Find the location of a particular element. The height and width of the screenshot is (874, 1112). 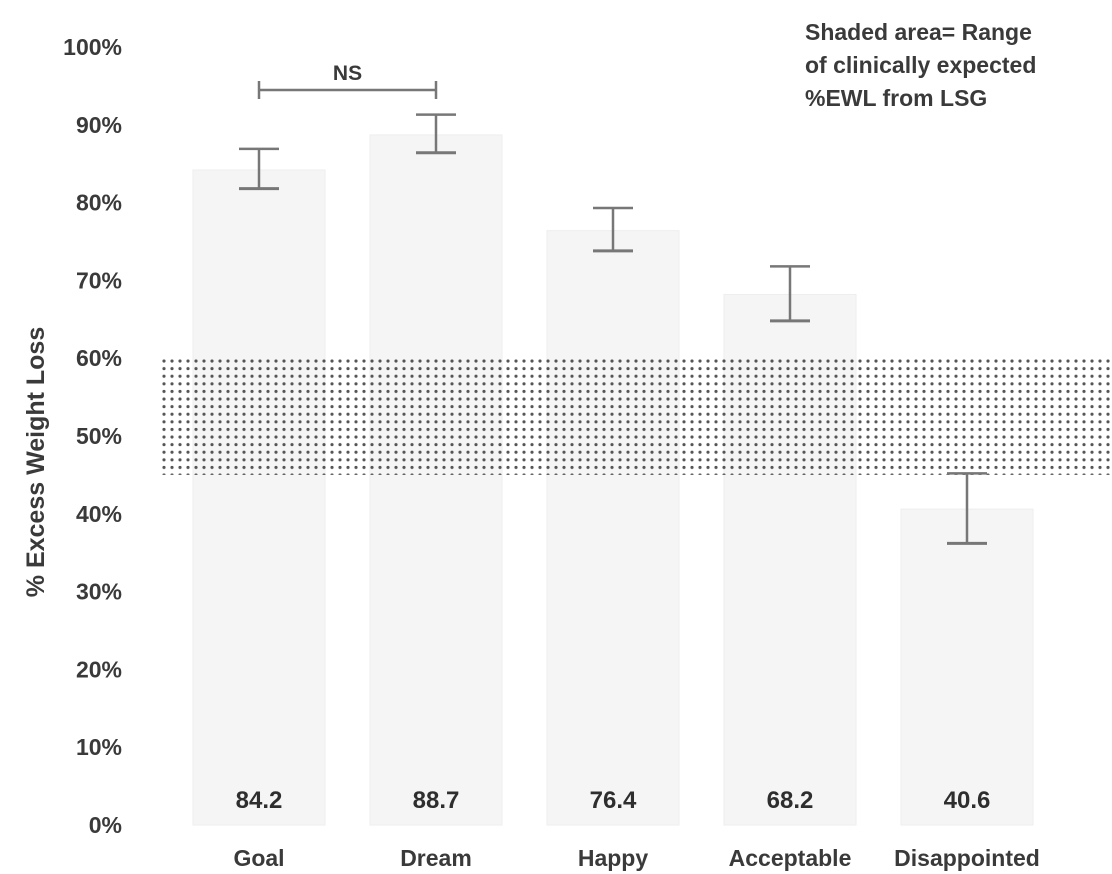

y-tick-label: 80% is located at coordinates (99, 203).